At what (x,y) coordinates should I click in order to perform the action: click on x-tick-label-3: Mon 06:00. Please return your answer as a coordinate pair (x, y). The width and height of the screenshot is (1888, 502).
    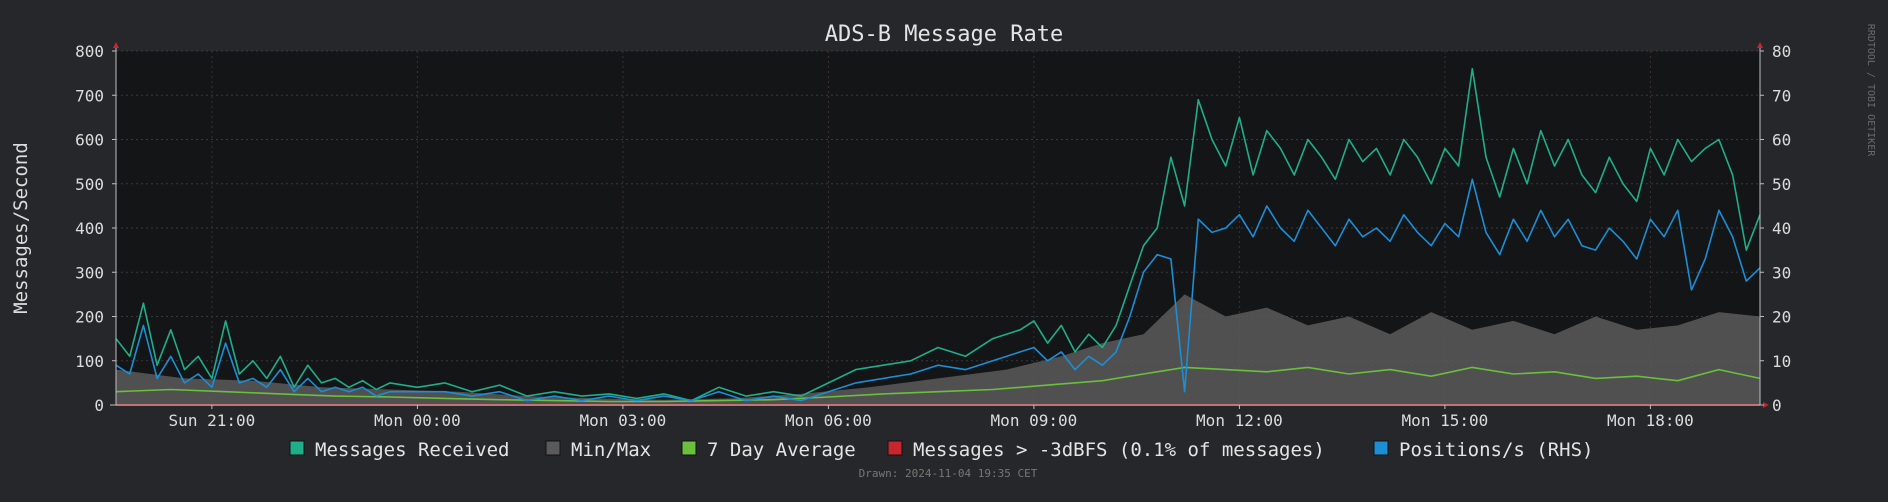
    Looking at the image, I should click on (828, 420).